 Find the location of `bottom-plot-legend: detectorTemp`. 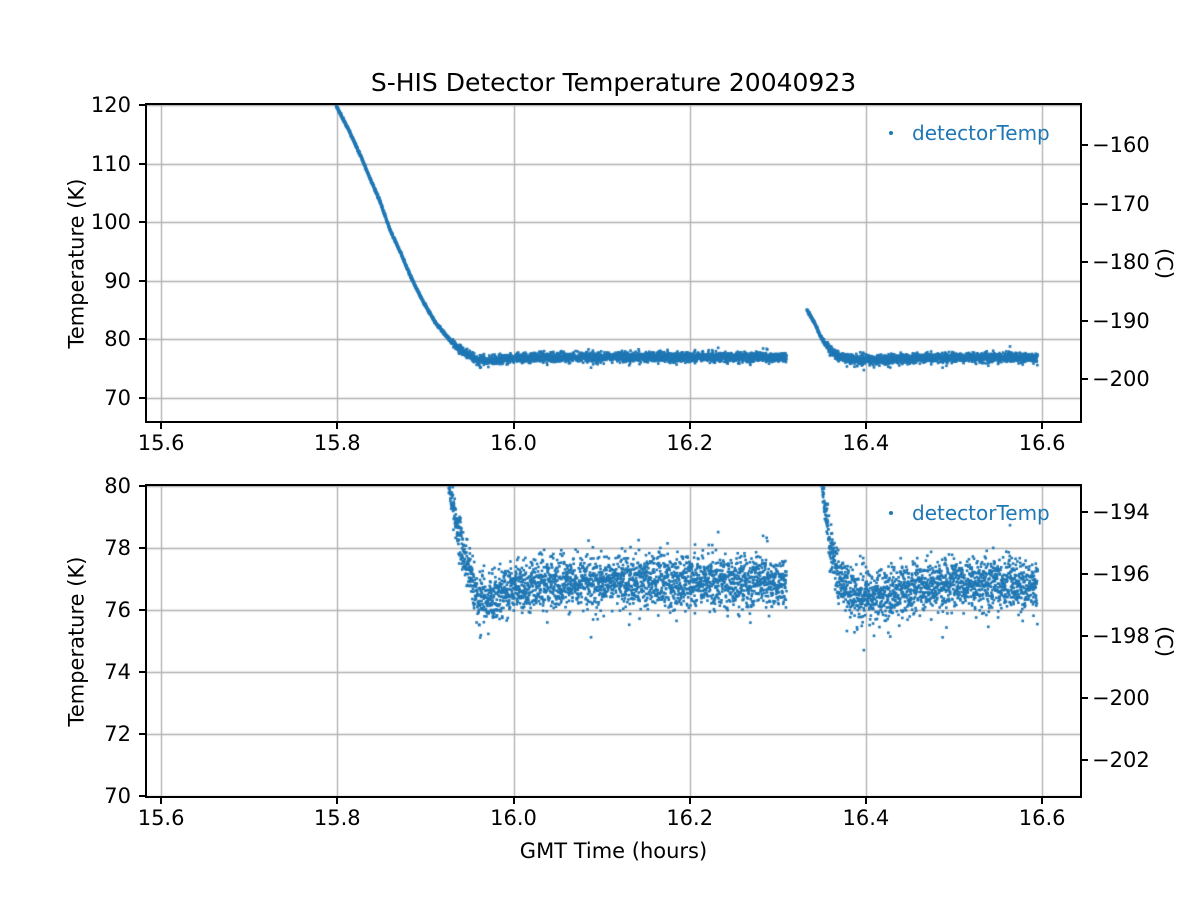

bottom-plot-legend: detectorTemp is located at coordinates (969, 513).